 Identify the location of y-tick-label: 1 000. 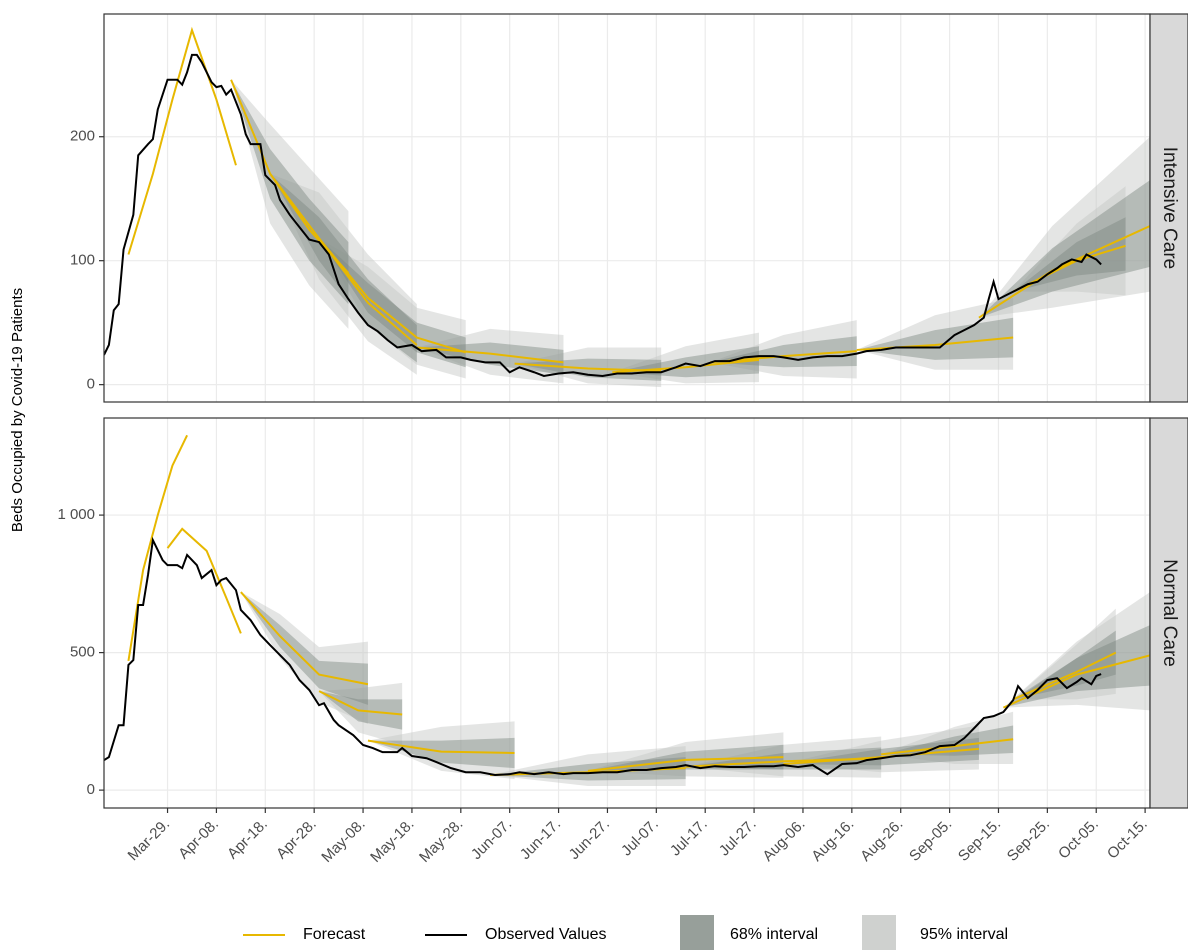
(76, 514).